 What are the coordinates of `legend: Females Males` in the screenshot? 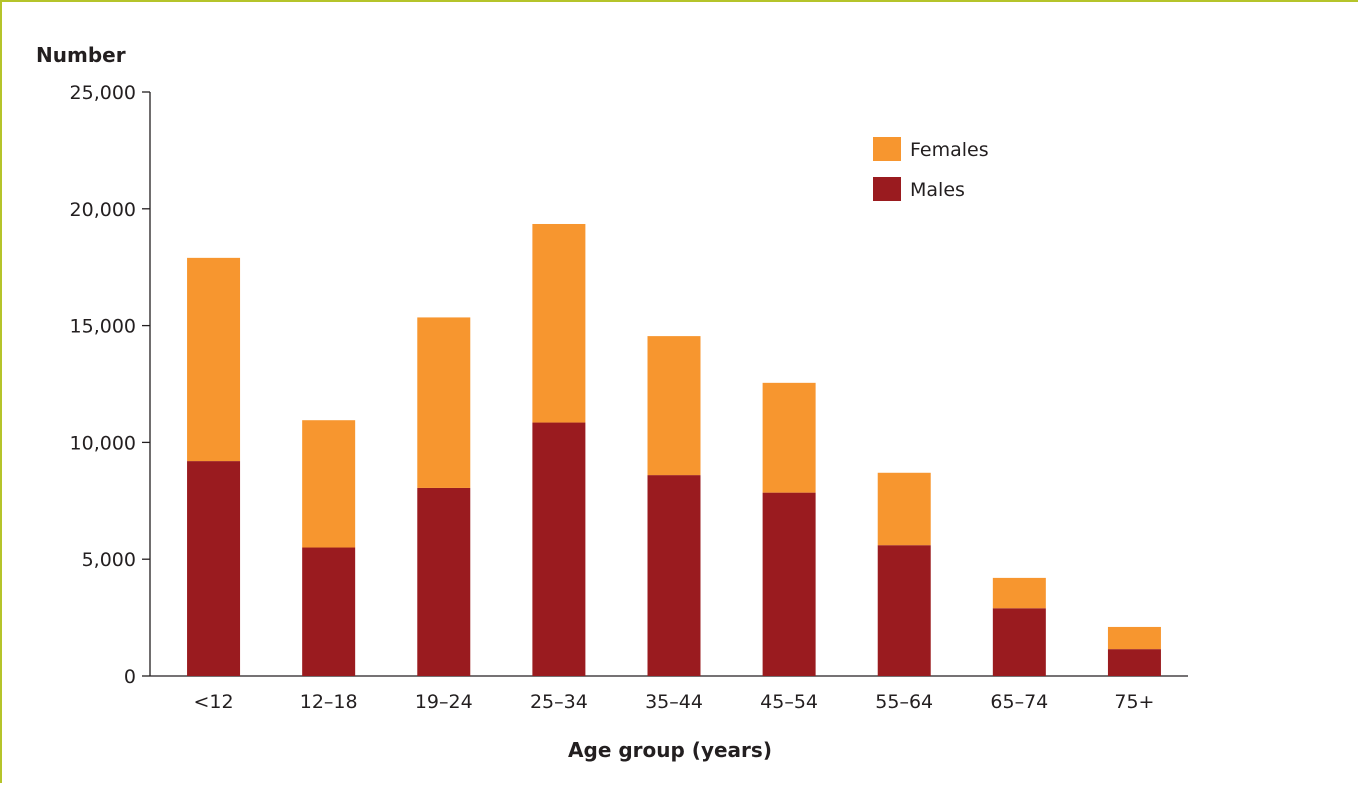 It's located at (931, 169).